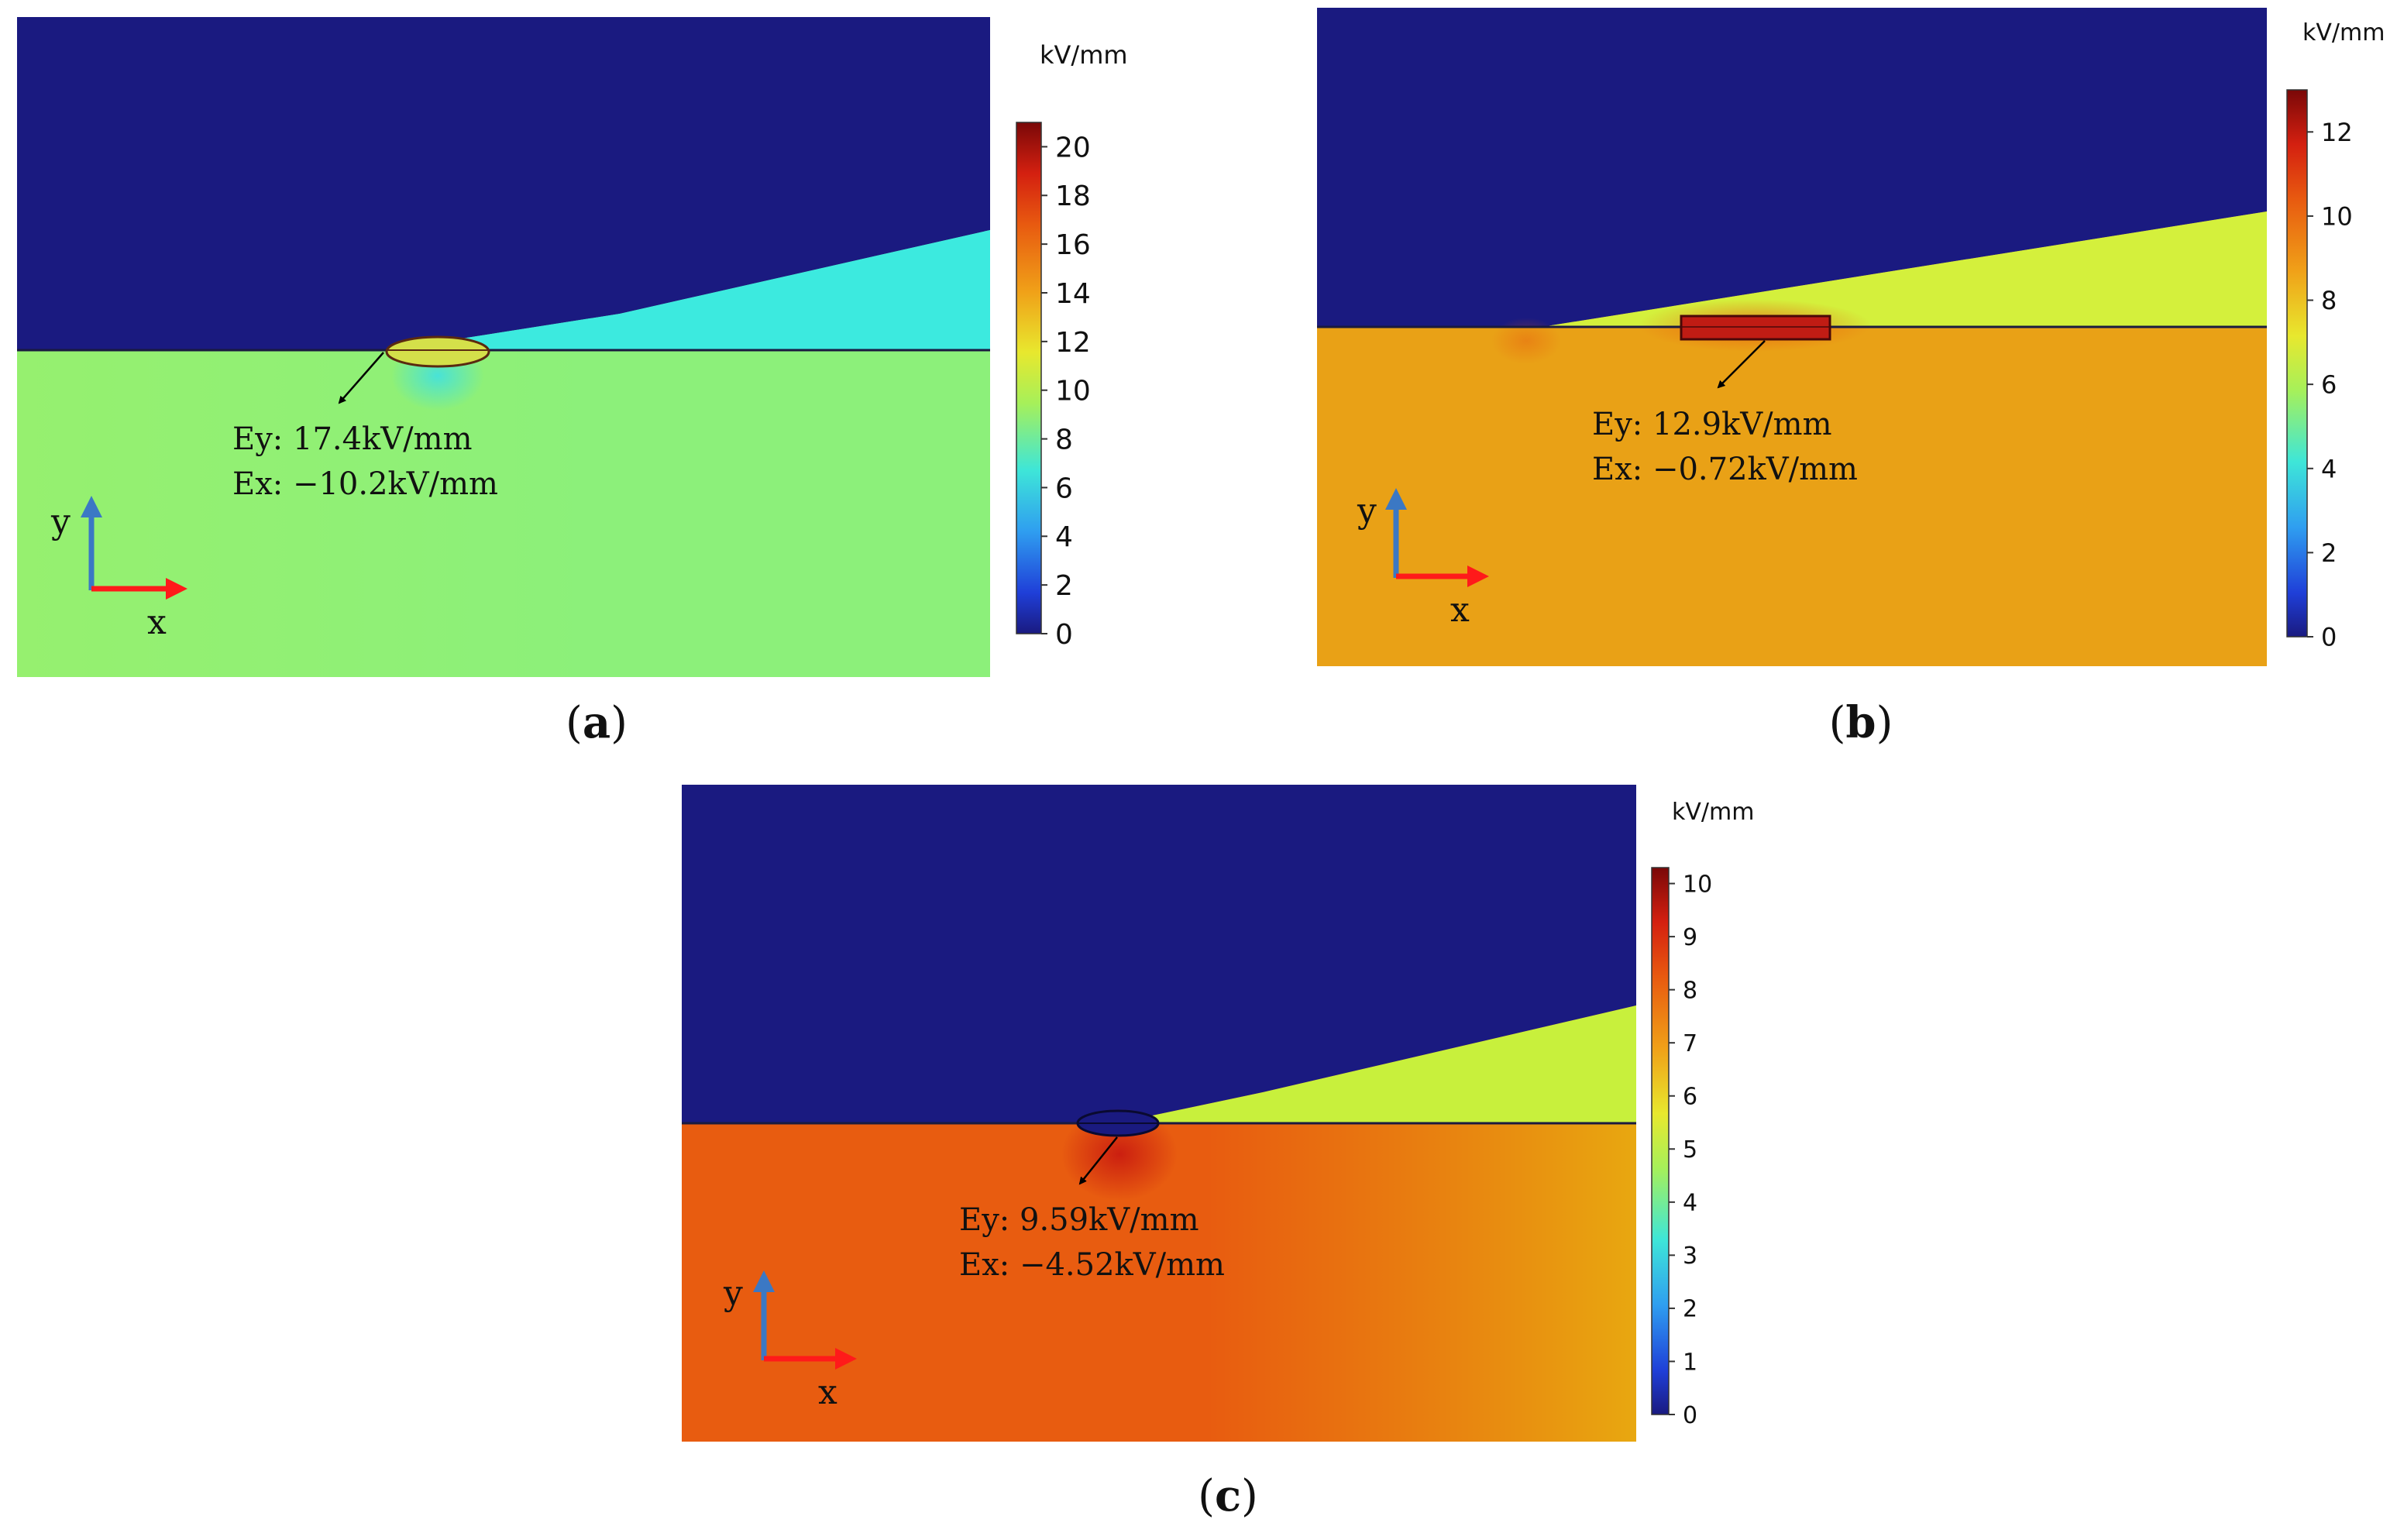 This screenshot has width=2397, height=1540. I want to click on panel-b-y-arrowhead, so click(1396, 499).